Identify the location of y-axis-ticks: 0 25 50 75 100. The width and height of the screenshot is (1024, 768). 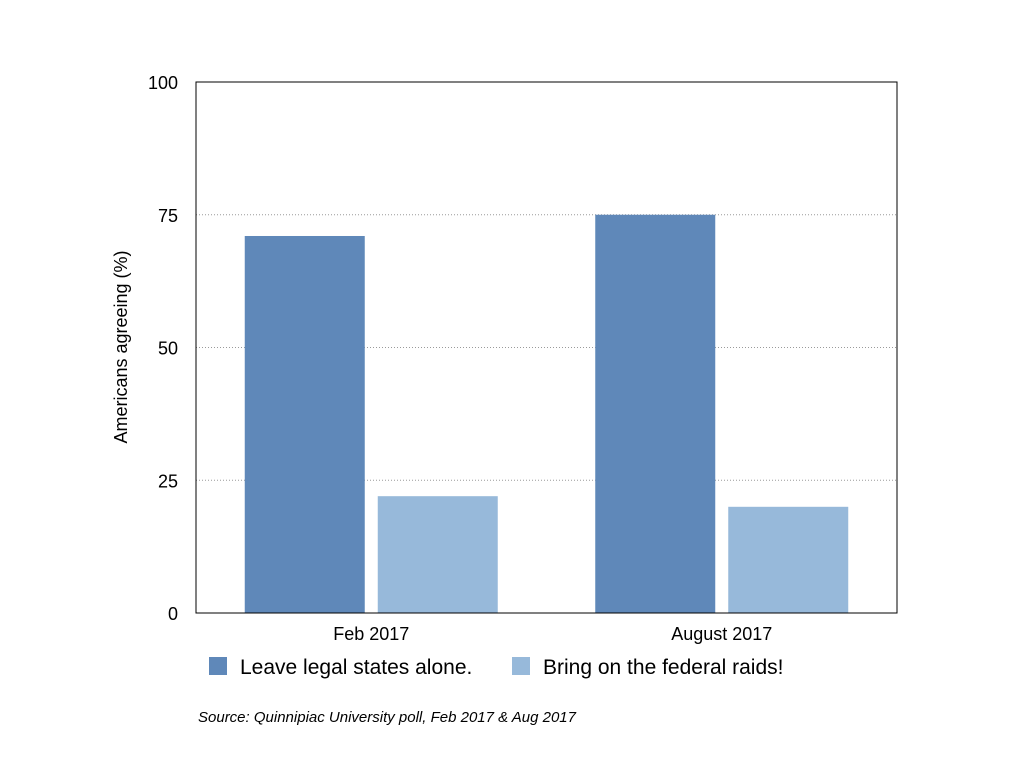
(163, 348).